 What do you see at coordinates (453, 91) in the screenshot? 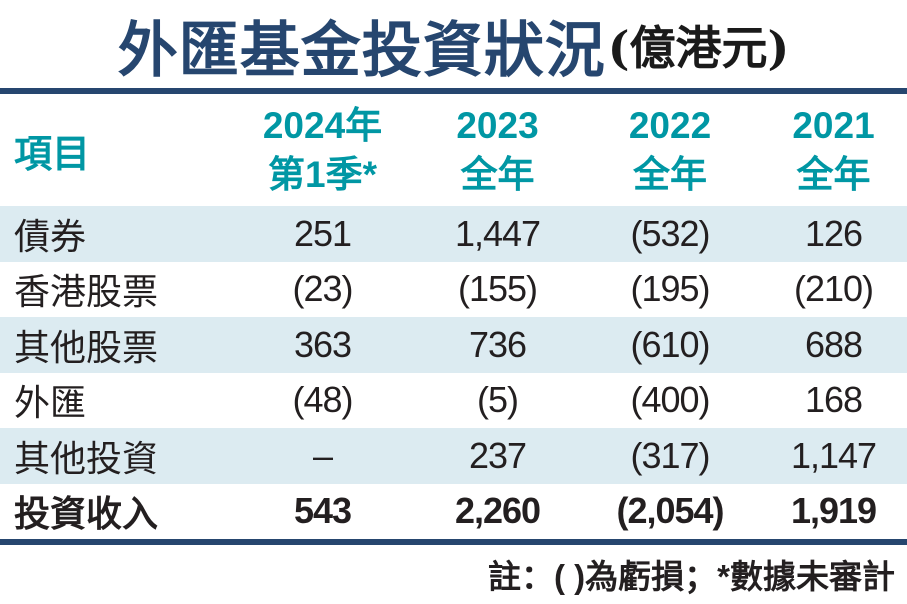
I see `top-divider` at bounding box center [453, 91].